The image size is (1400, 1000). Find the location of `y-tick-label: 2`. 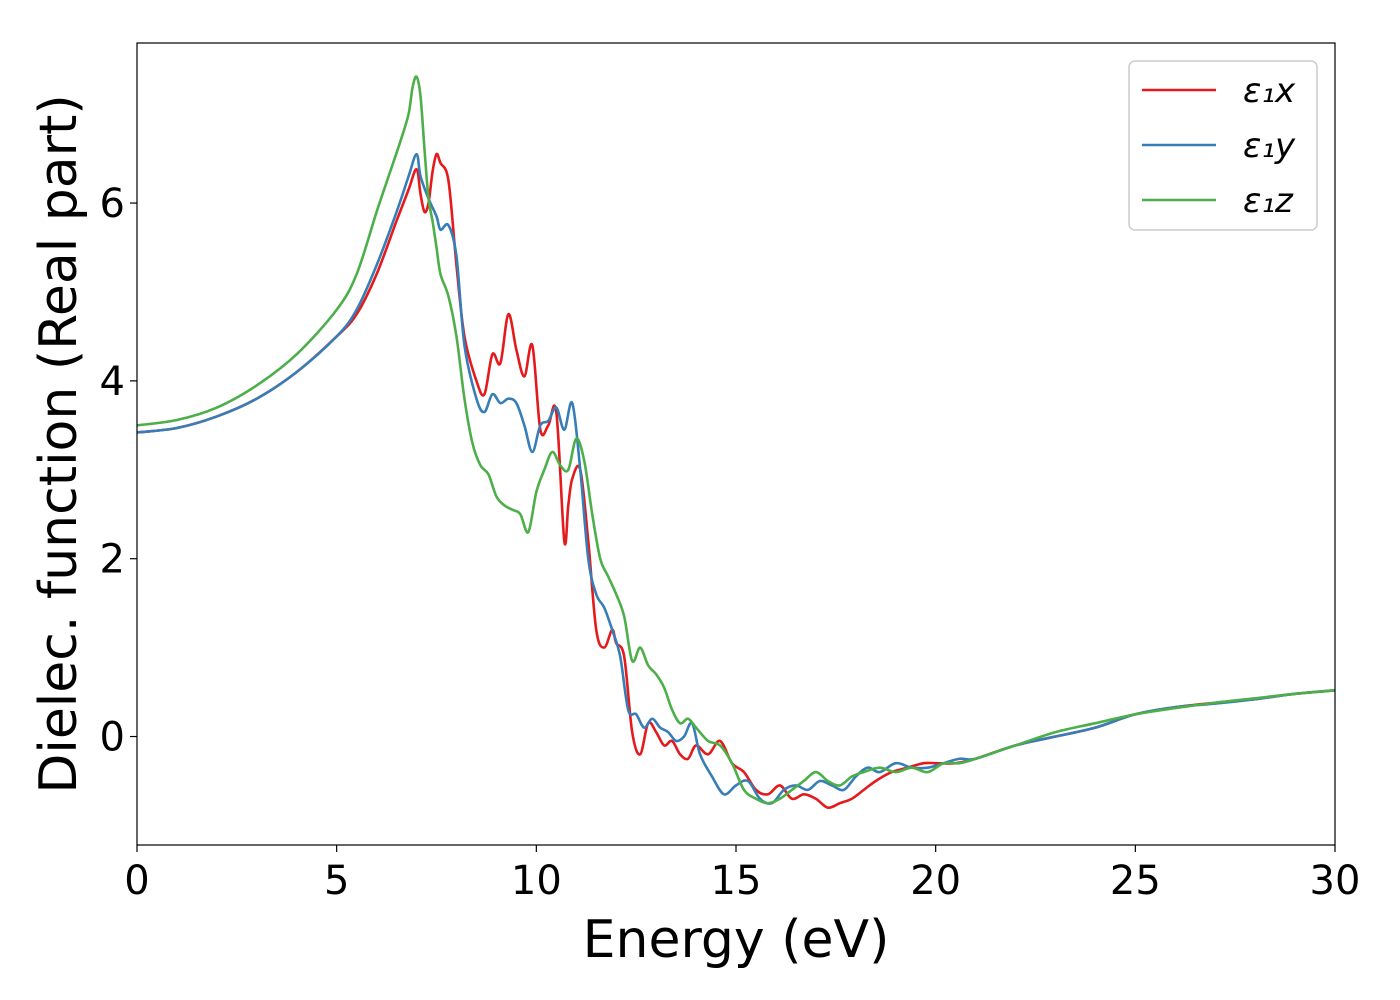

y-tick-label: 2 is located at coordinates (112, 560).